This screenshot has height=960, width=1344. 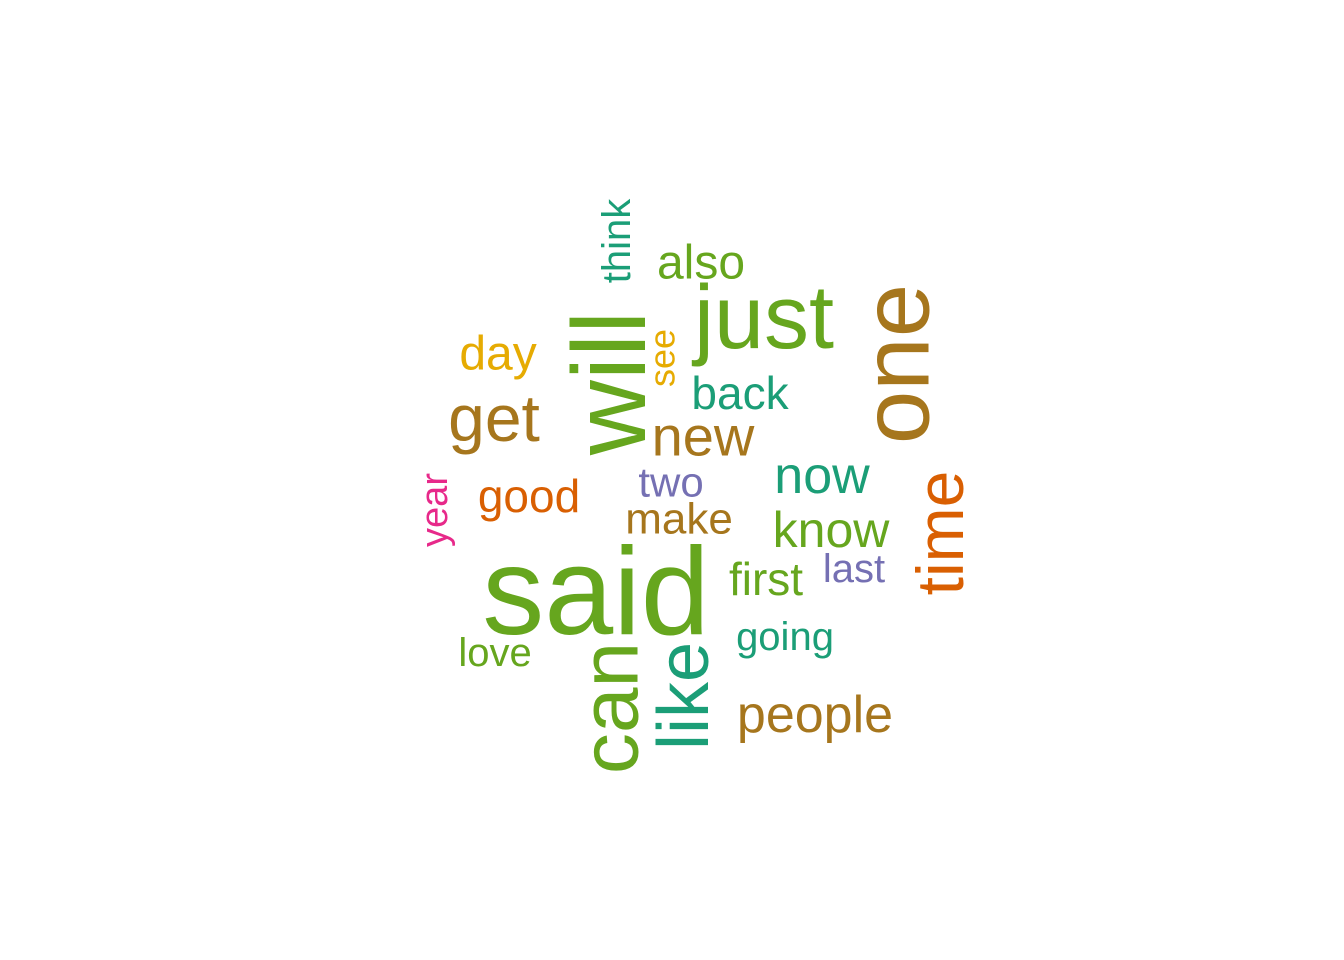 I want to click on word-will: will, so click(x=610, y=383).